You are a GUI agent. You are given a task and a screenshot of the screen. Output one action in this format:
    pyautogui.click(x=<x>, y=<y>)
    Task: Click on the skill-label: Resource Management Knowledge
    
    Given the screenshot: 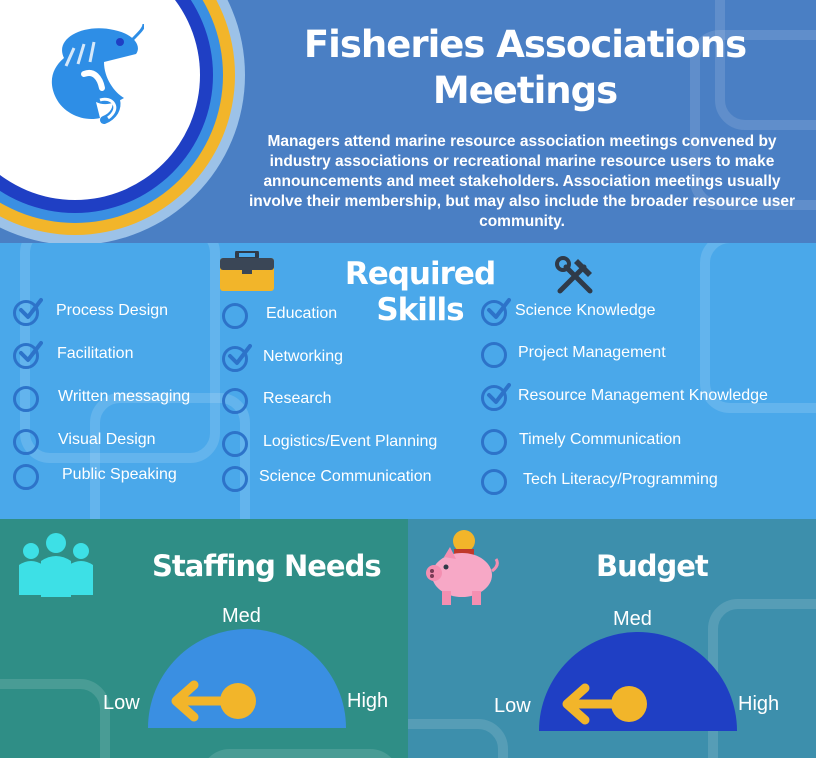 What is the action you would take?
    pyautogui.click(x=643, y=395)
    